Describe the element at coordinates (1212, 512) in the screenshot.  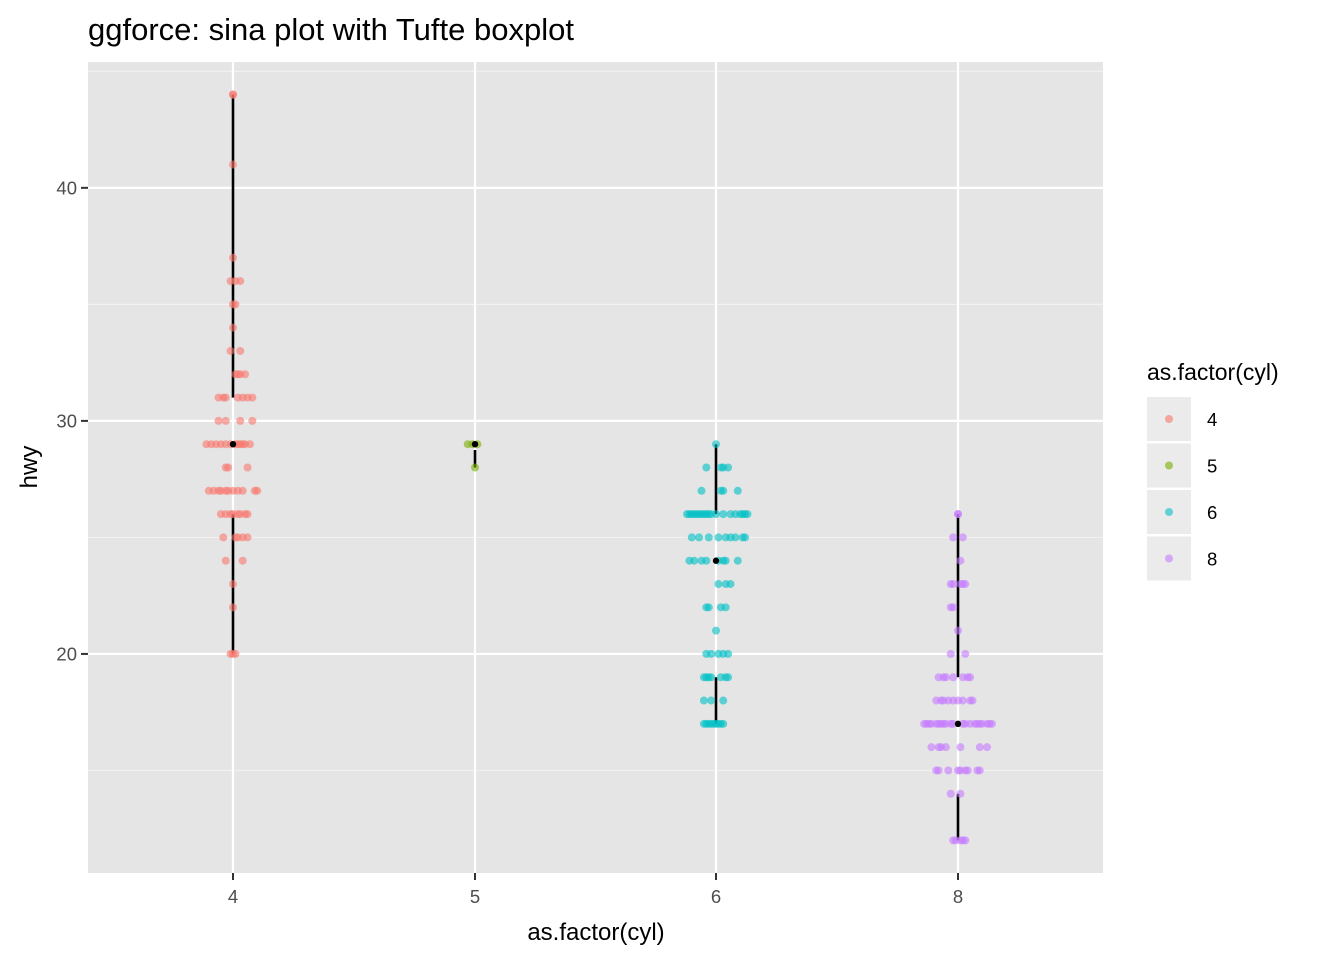
I see `legend-label: 6` at that location.